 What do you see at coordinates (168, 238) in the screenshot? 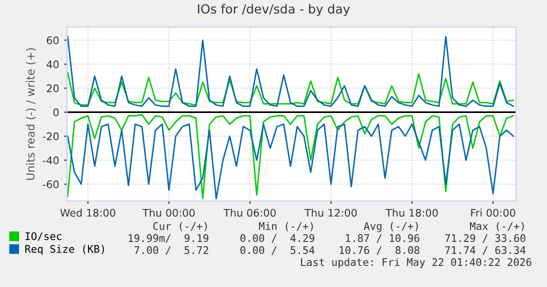
I see `text: 19.99m/ 9.19` at bounding box center [168, 238].